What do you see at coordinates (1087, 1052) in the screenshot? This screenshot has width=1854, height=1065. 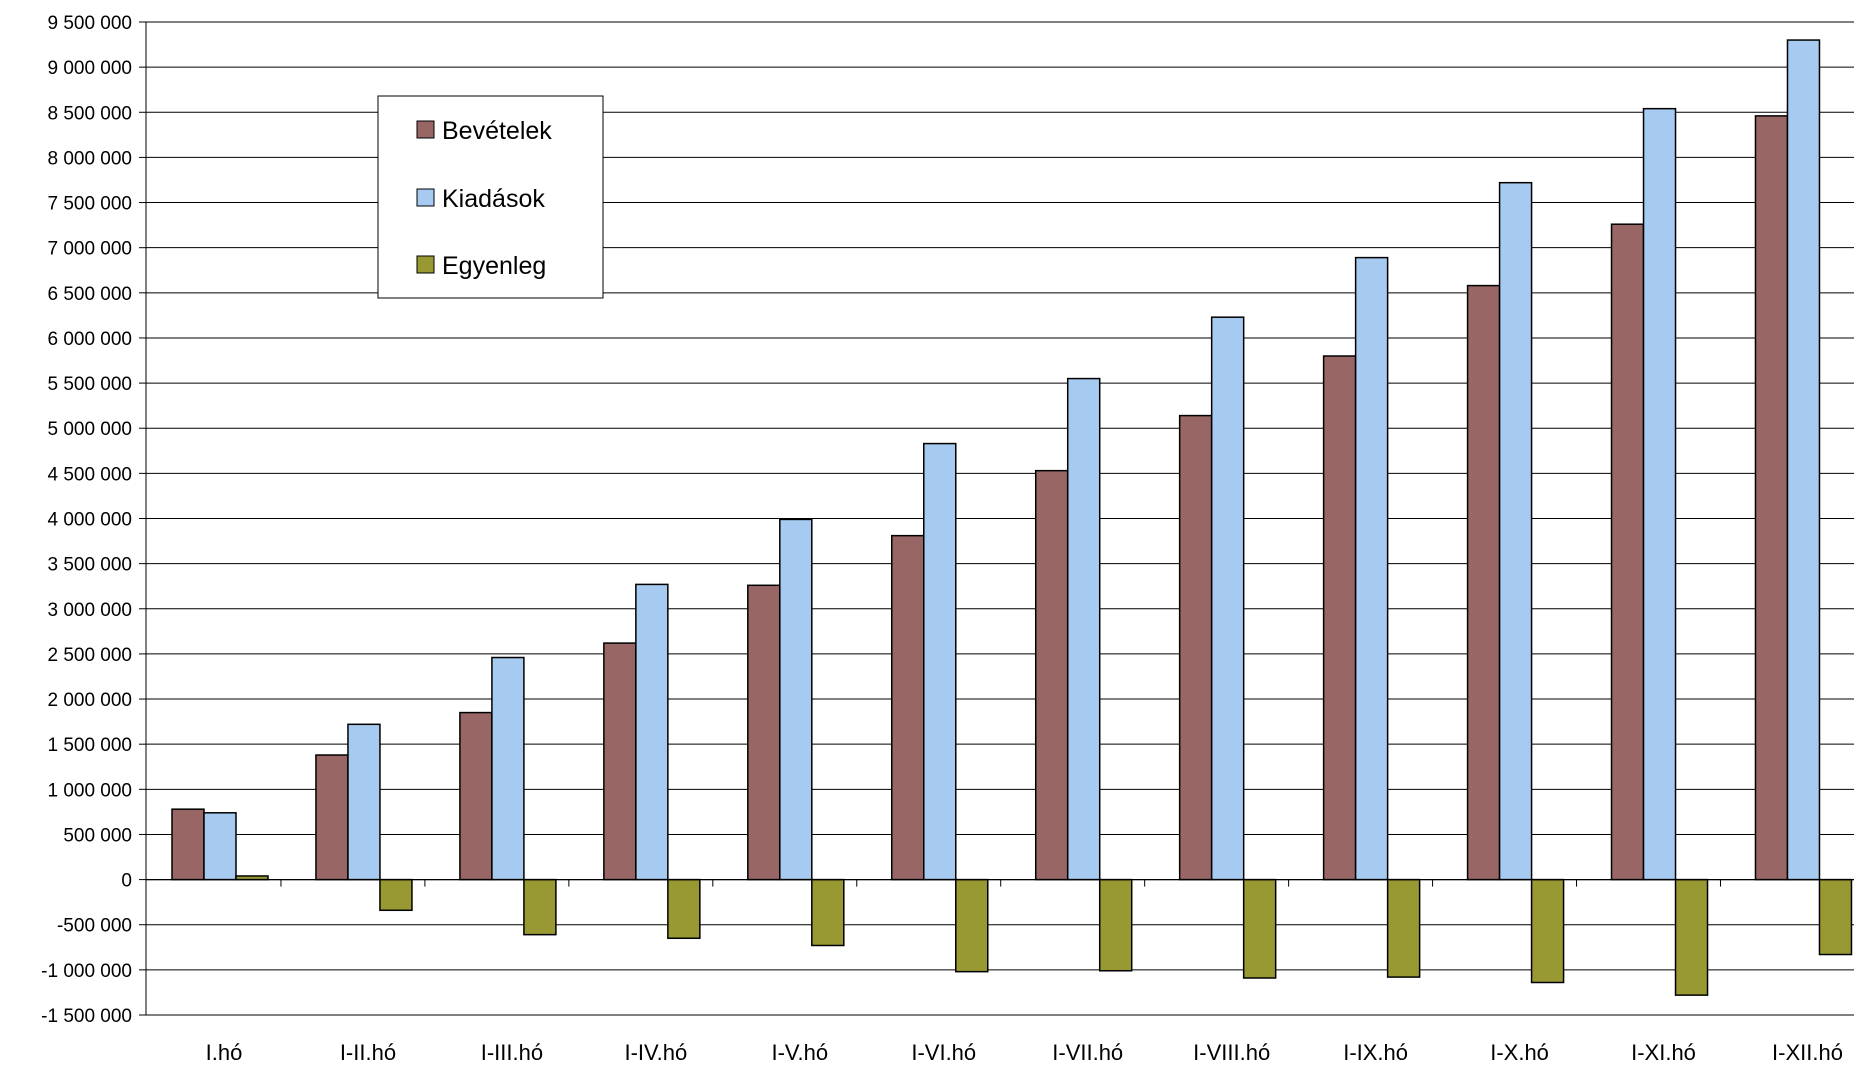 I see `x-tick-label: I-VII.hó` at bounding box center [1087, 1052].